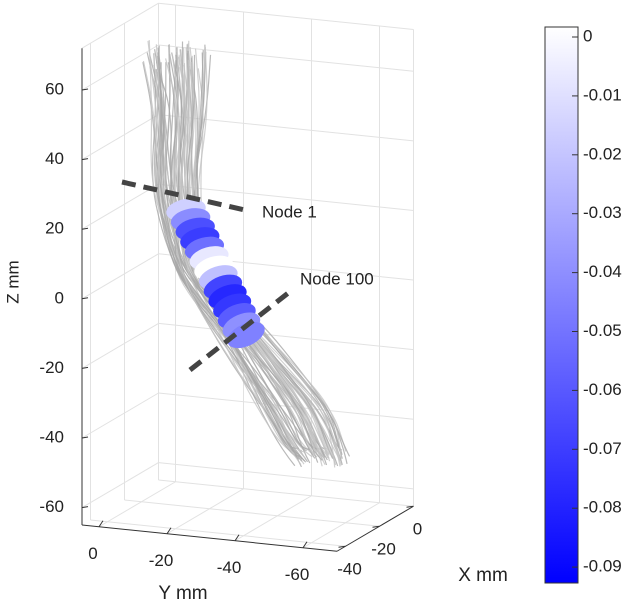 Image resolution: width=632 pixels, height=610 pixels. I want to click on y-tick-label: -60, so click(297, 574).